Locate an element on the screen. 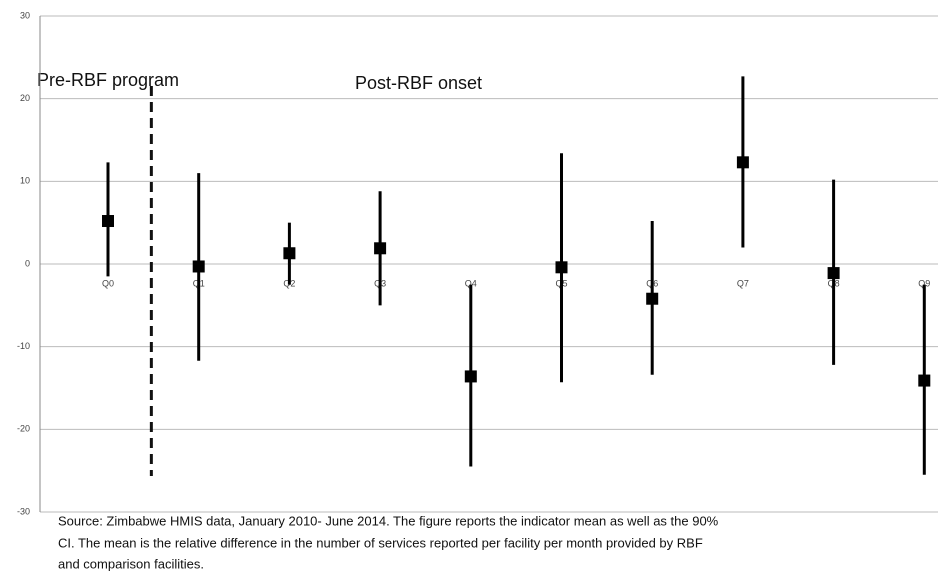 The width and height of the screenshot is (938, 573). y-tick-label: -30 is located at coordinates (23, 511).